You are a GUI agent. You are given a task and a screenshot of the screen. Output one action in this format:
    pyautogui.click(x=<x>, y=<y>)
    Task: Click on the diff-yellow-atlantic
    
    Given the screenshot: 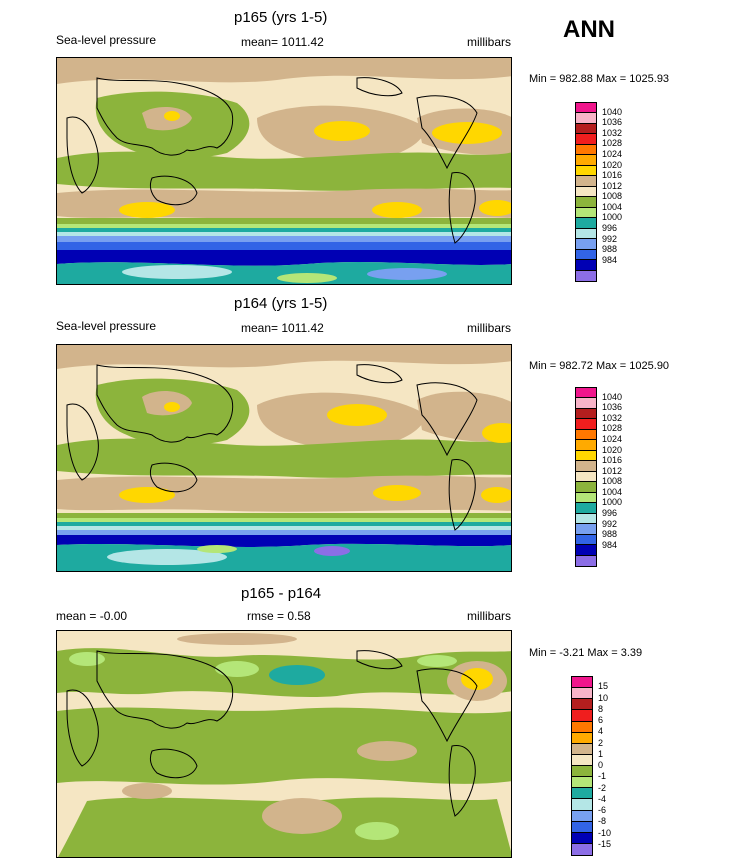 What is the action you would take?
    pyautogui.click(x=477, y=679)
    